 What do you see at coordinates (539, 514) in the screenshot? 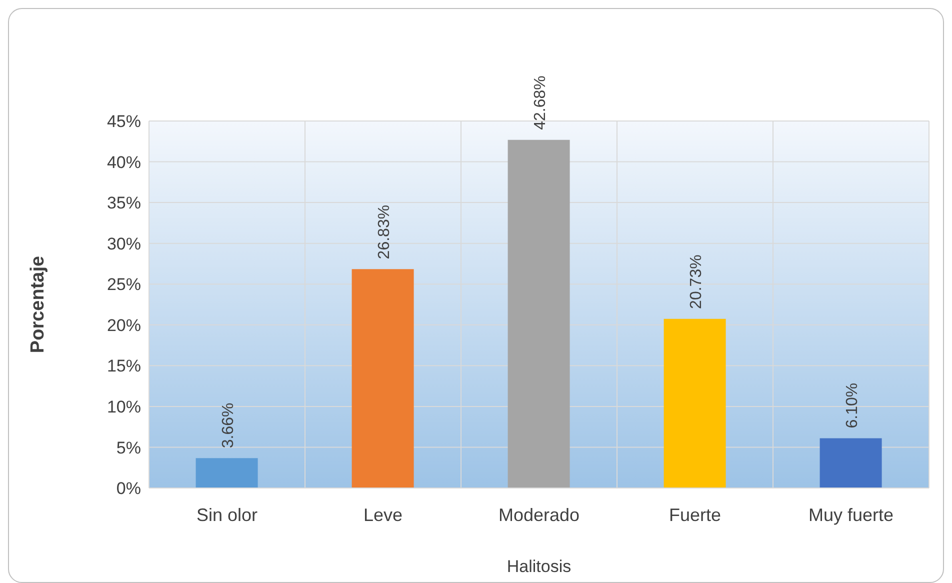
I see `x-tick-label: Moderado` at bounding box center [539, 514].